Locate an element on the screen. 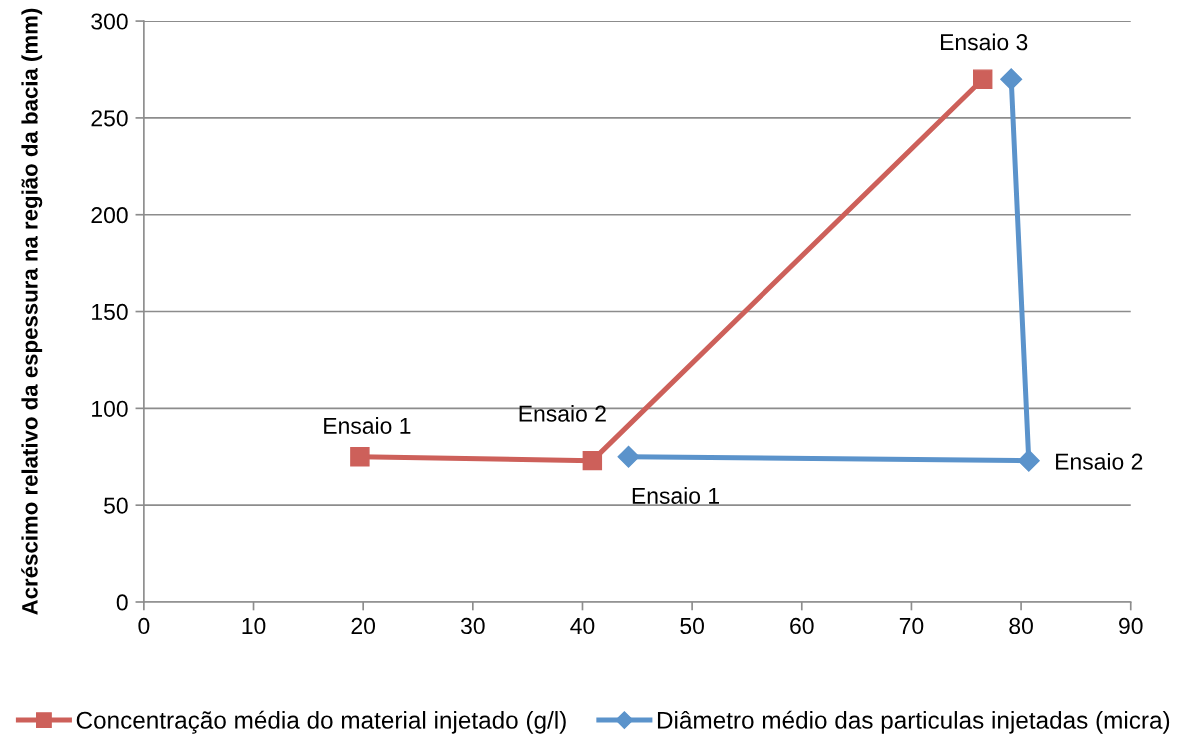 The image size is (1189, 740). x-tick-label: 70 is located at coordinates (911, 626).